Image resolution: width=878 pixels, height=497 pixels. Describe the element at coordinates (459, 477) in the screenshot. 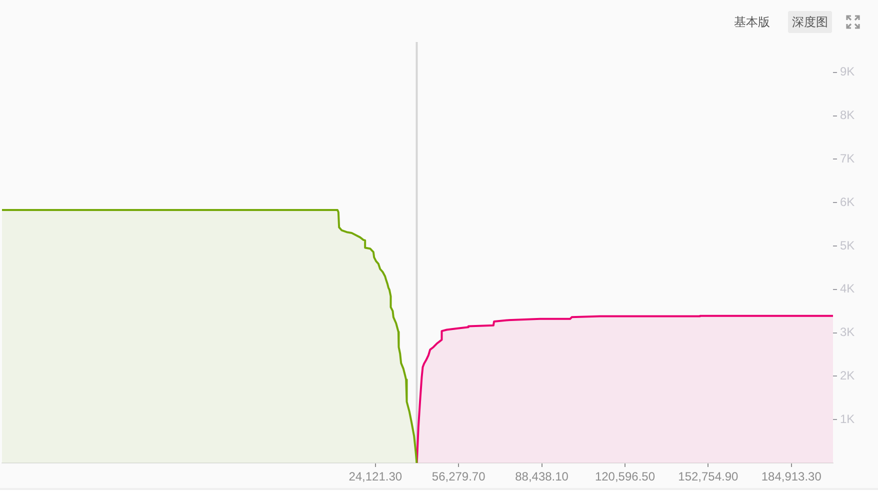

I see `x-tick-label: 56,279.70` at that location.